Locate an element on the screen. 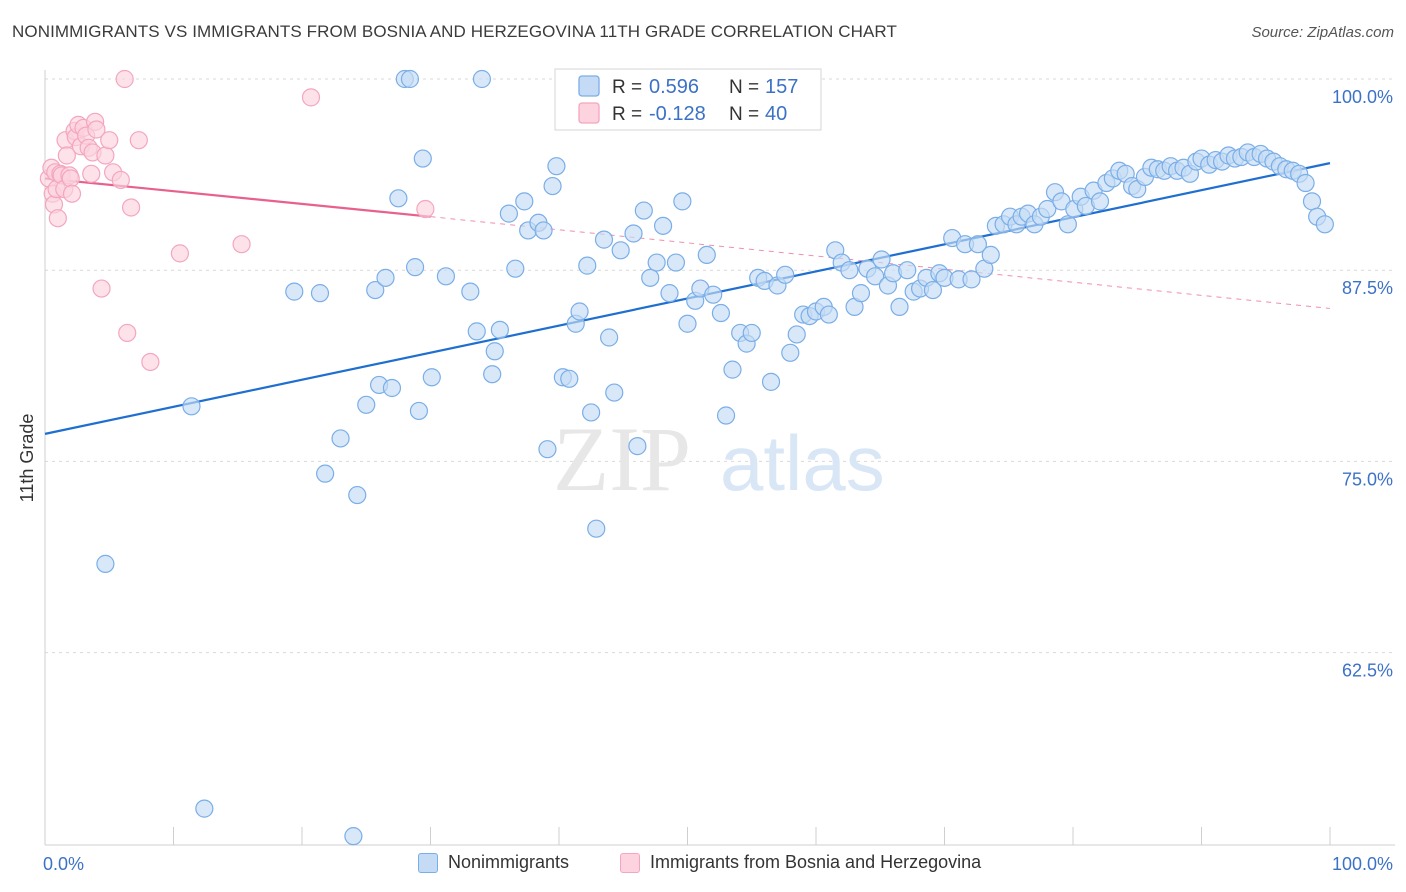 This screenshot has height=892, width=1406. legend-swatch-pink is located at coordinates (630, 862).